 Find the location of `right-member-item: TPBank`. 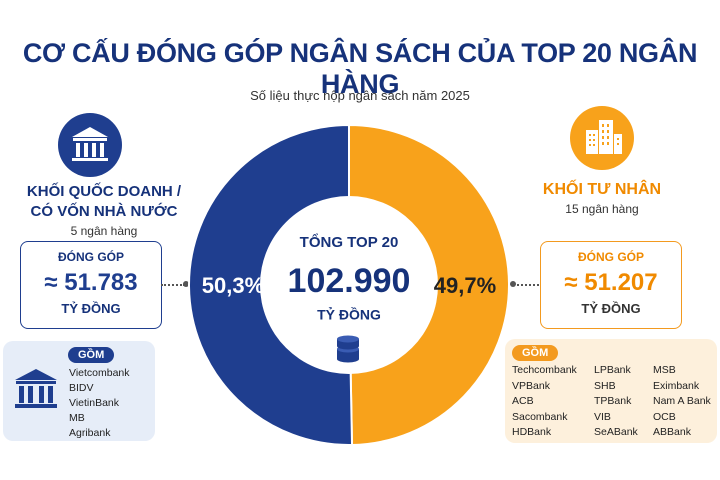

right-member-item: TPBank is located at coordinates (613, 401).